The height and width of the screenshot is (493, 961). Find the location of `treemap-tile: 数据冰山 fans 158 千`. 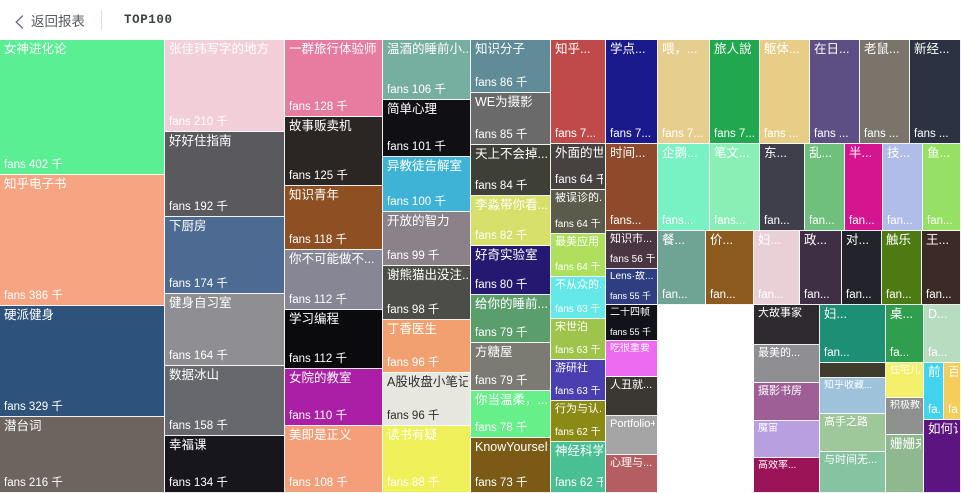

treemap-tile: 数据冰山 fans 158 千 is located at coordinates (225, 401).